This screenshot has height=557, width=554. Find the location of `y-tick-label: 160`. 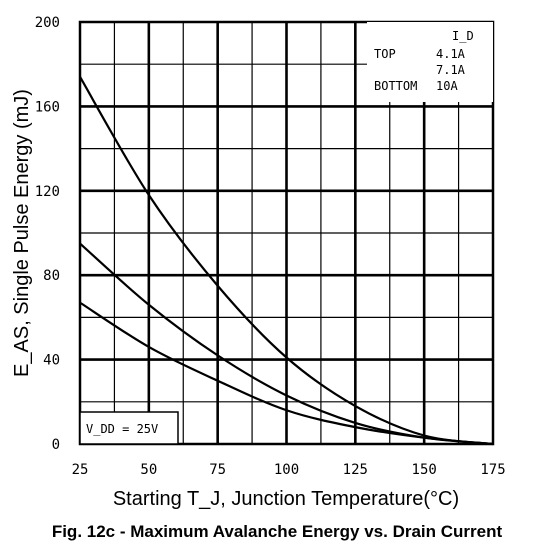

y-tick-label: 160 is located at coordinates (47, 107).